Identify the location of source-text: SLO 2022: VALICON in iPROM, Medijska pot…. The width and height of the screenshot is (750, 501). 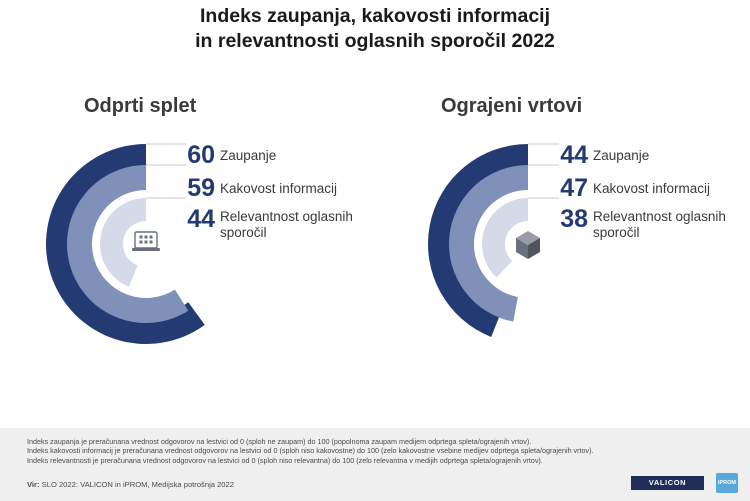
(137, 484).